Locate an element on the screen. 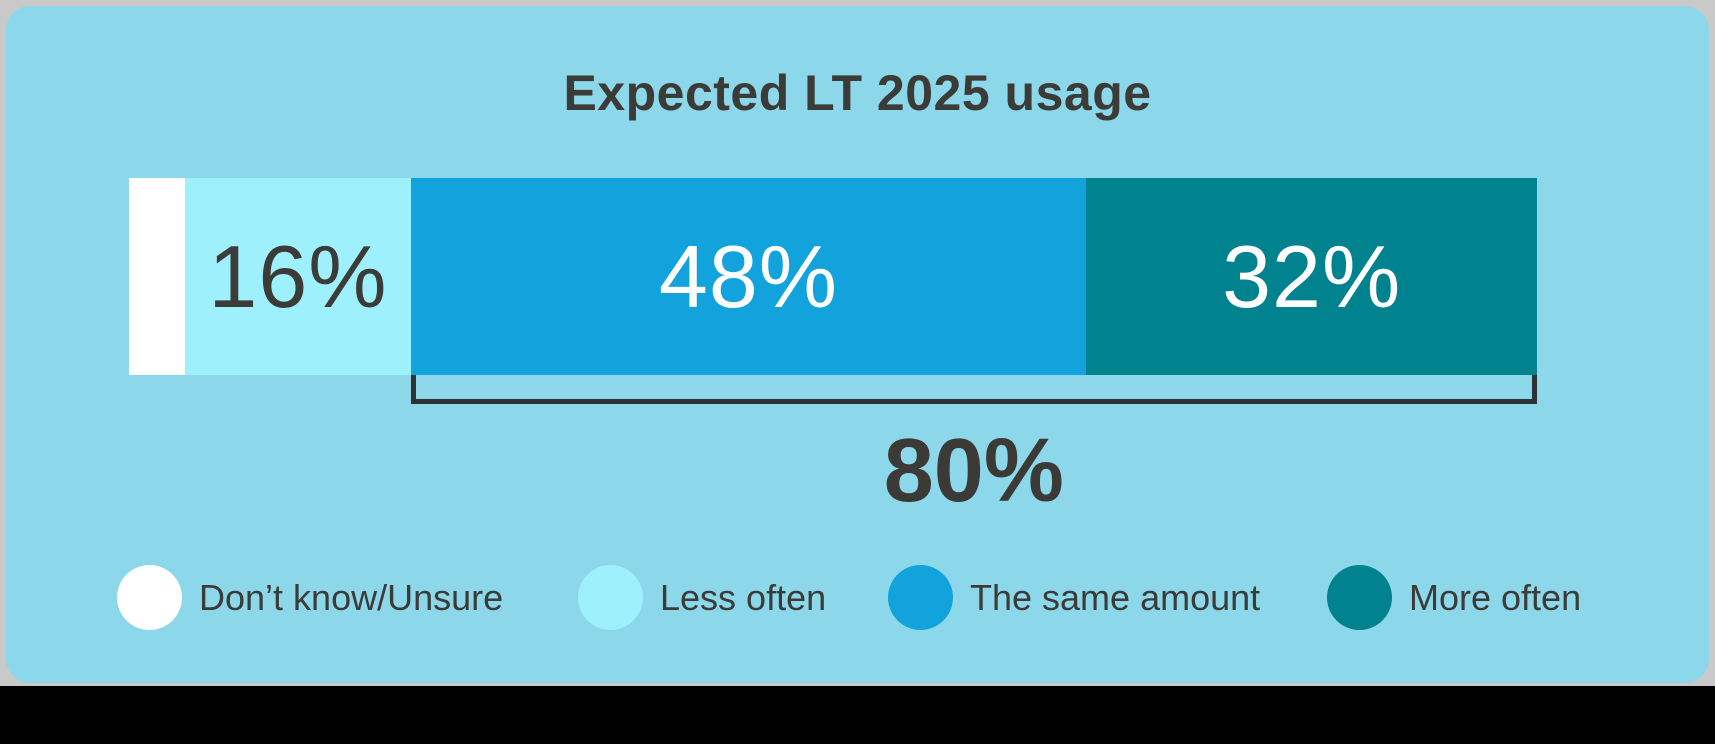  legend-item-the-same-amount: The same amount is located at coordinates (1074, 597).